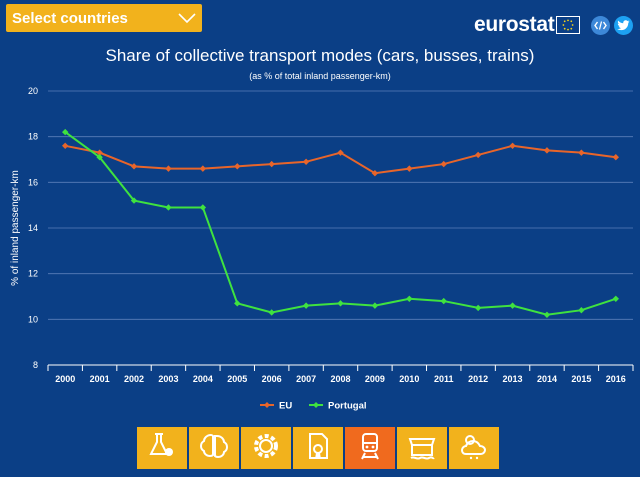 The image size is (640, 477). I want to click on legend-label: EU, so click(285, 406).